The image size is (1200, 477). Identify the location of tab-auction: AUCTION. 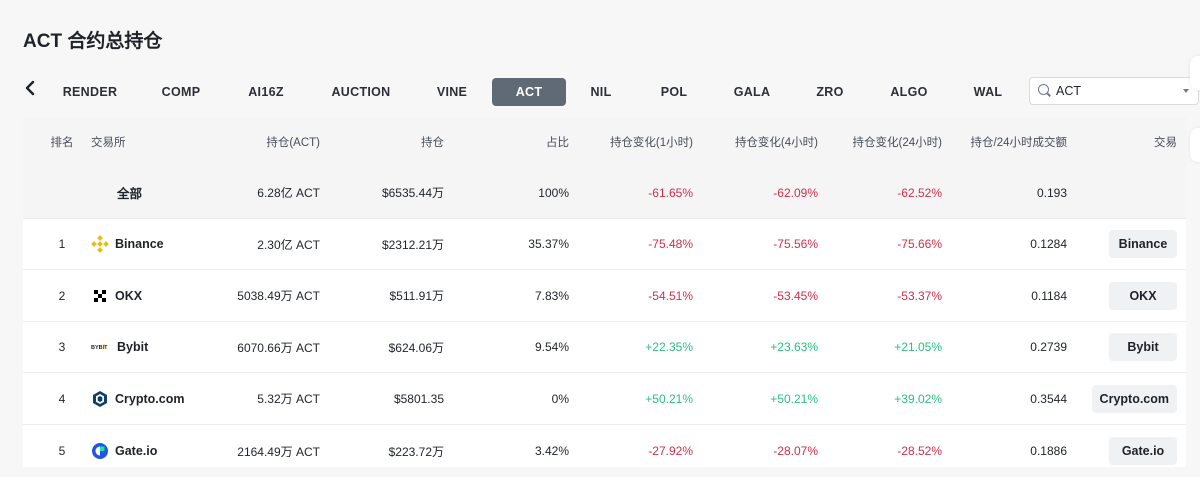
(361, 92).